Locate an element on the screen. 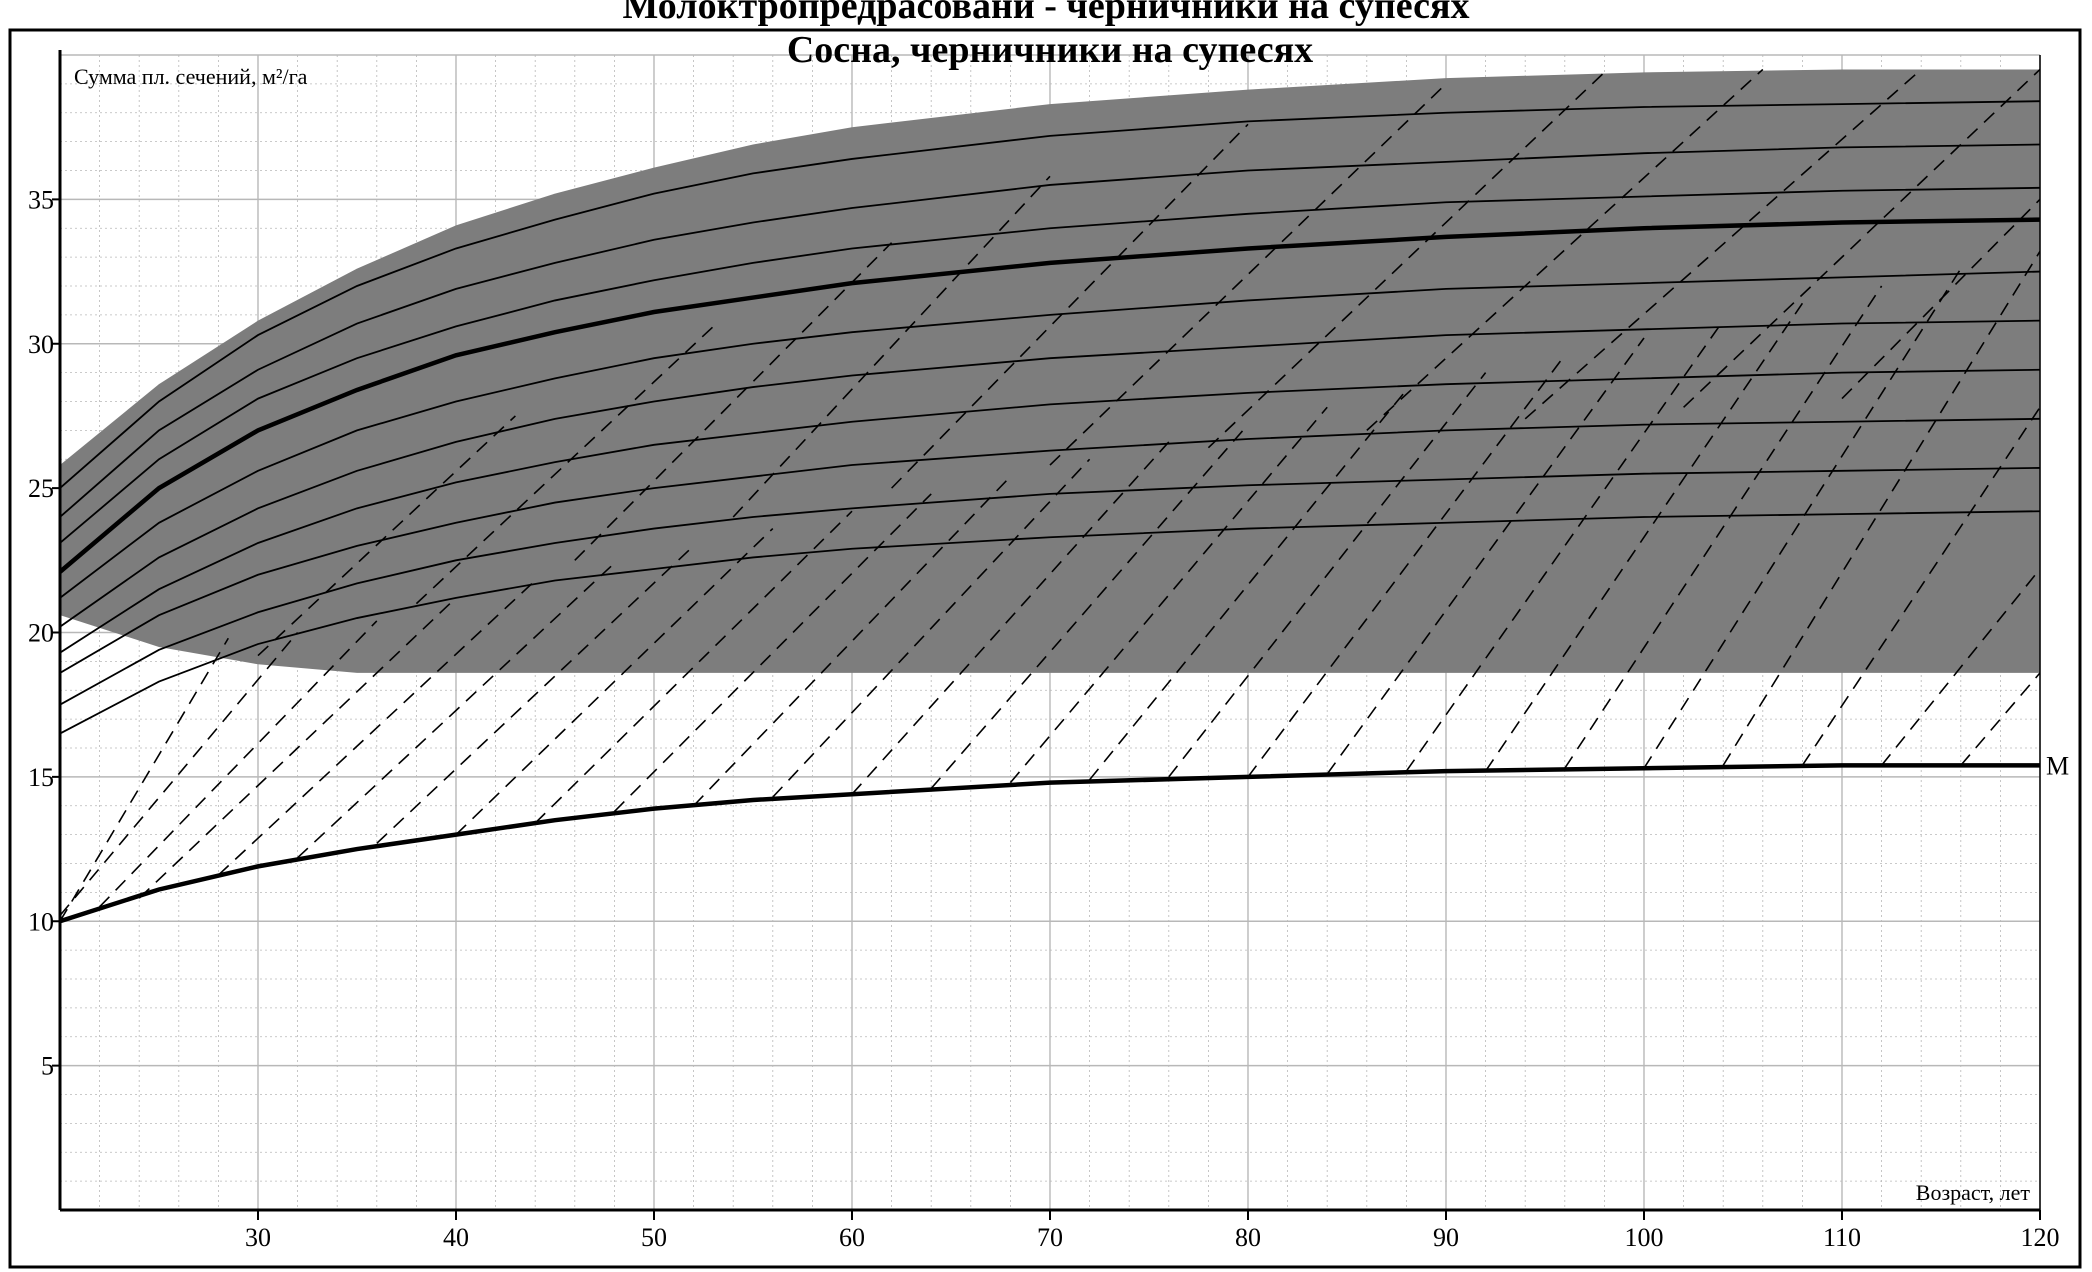  y-tick-label: 5 is located at coordinates (47, 1066).